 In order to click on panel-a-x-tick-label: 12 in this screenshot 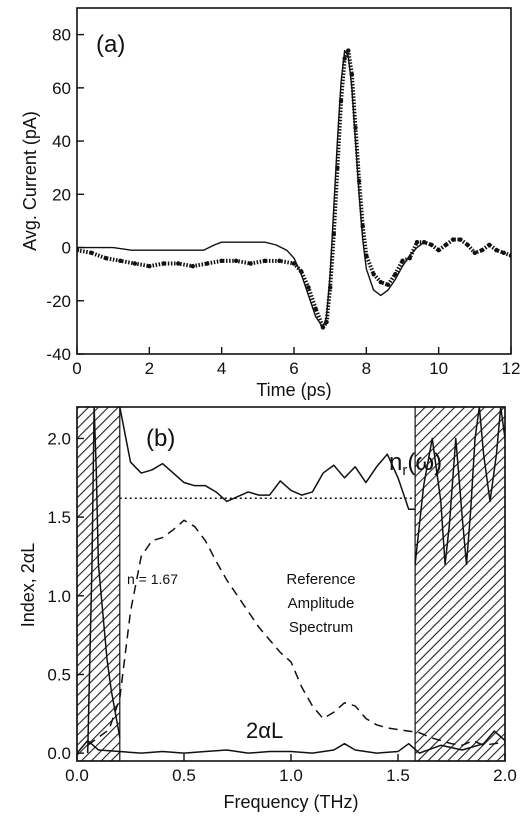, I will do `click(511, 368)`.